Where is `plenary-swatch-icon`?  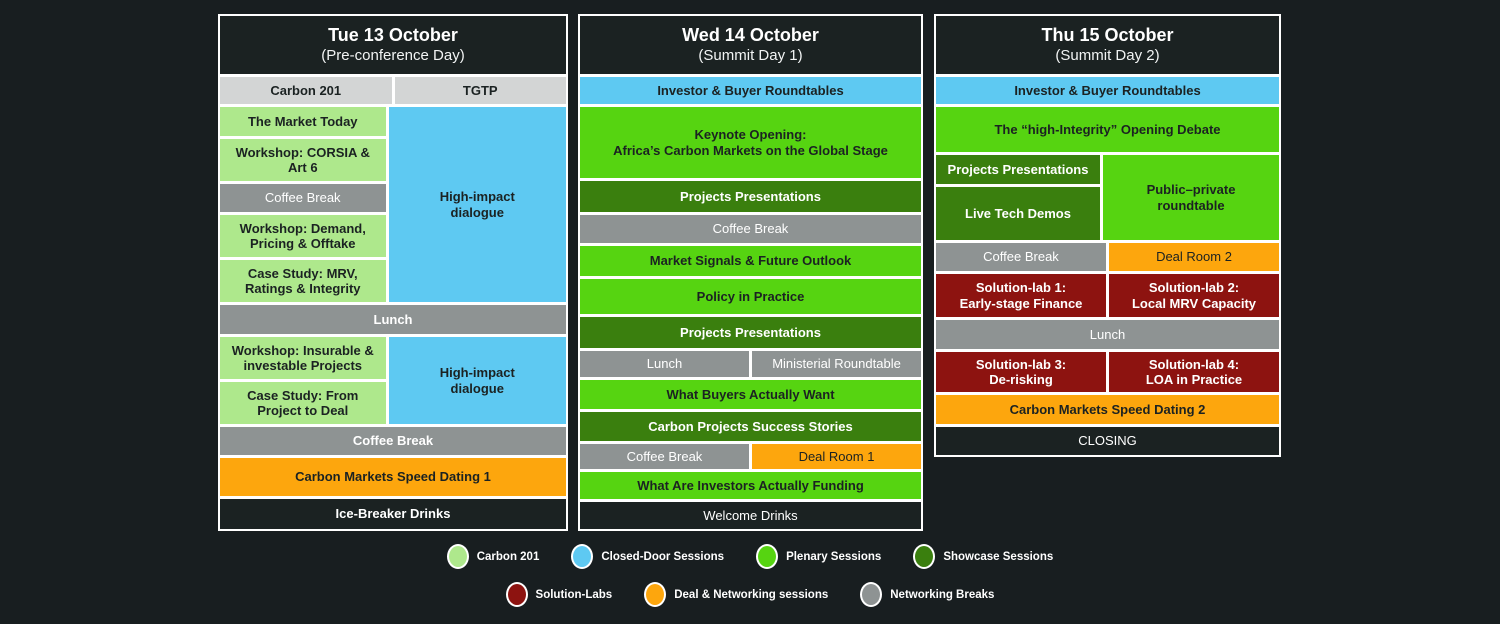
plenary-swatch-icon is located at coordinates (767, 556).